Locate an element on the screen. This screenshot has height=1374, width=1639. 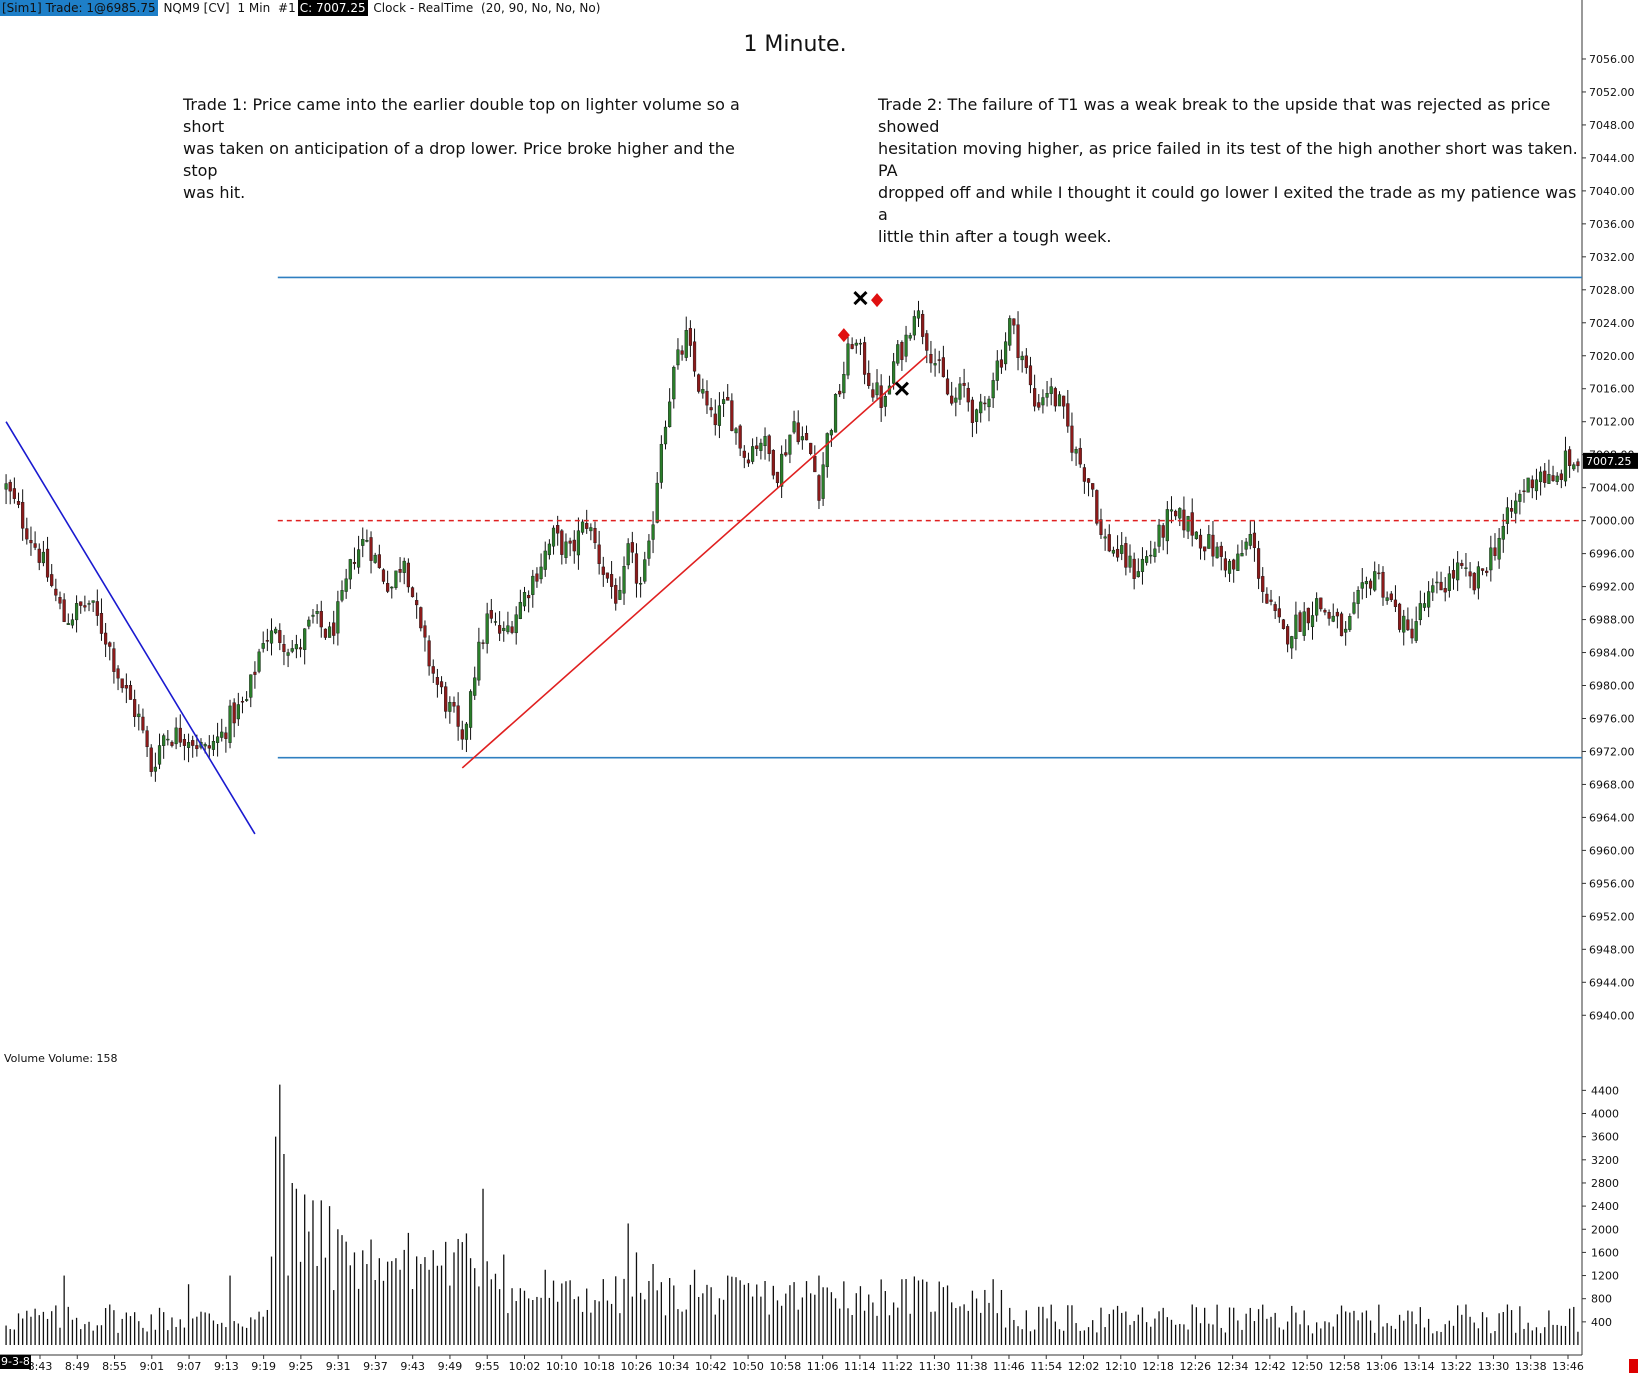
account-label: [Sim1] is located at coordinates (22, 8).